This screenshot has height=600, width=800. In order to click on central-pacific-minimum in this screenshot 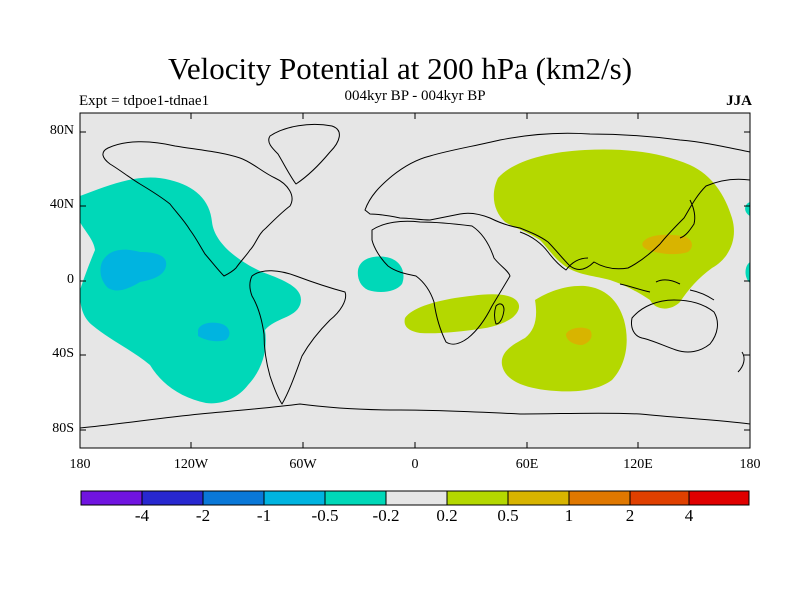, I will do `click(133, 270)`.